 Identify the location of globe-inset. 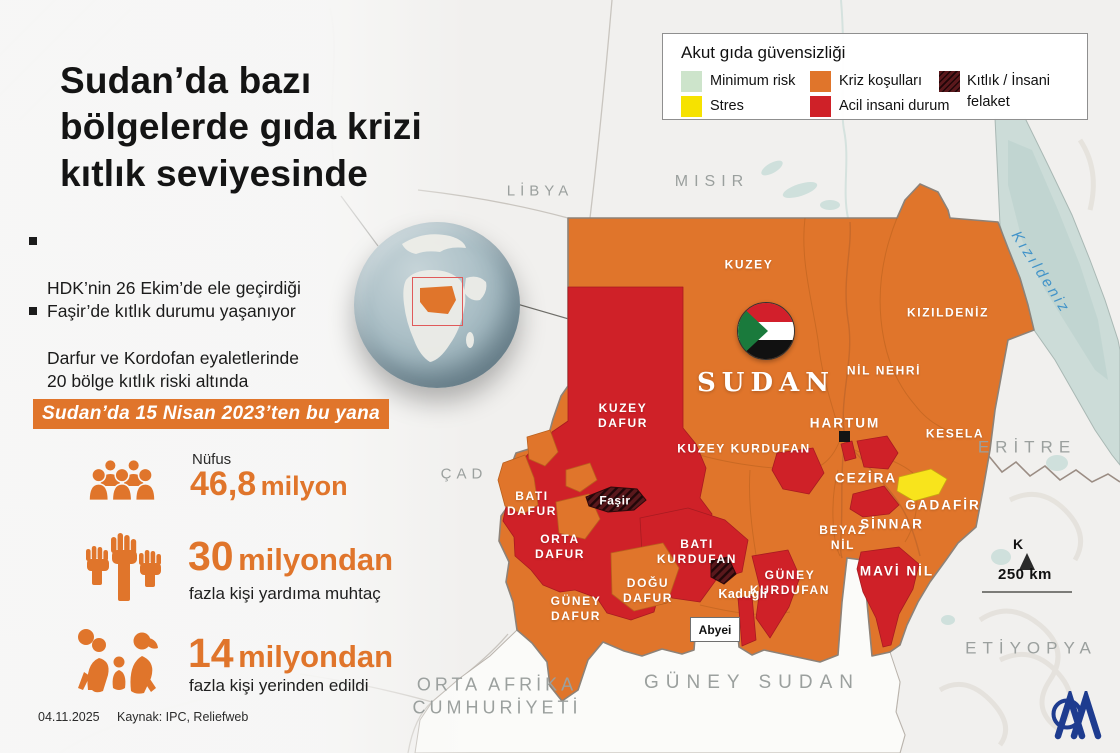
(437, 305).